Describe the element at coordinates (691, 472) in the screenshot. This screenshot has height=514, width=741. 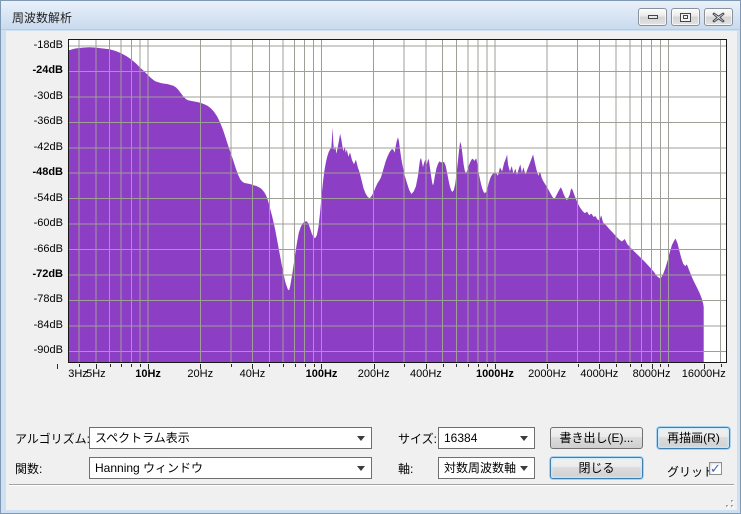
I see `grid-label: グリッド` at that location.